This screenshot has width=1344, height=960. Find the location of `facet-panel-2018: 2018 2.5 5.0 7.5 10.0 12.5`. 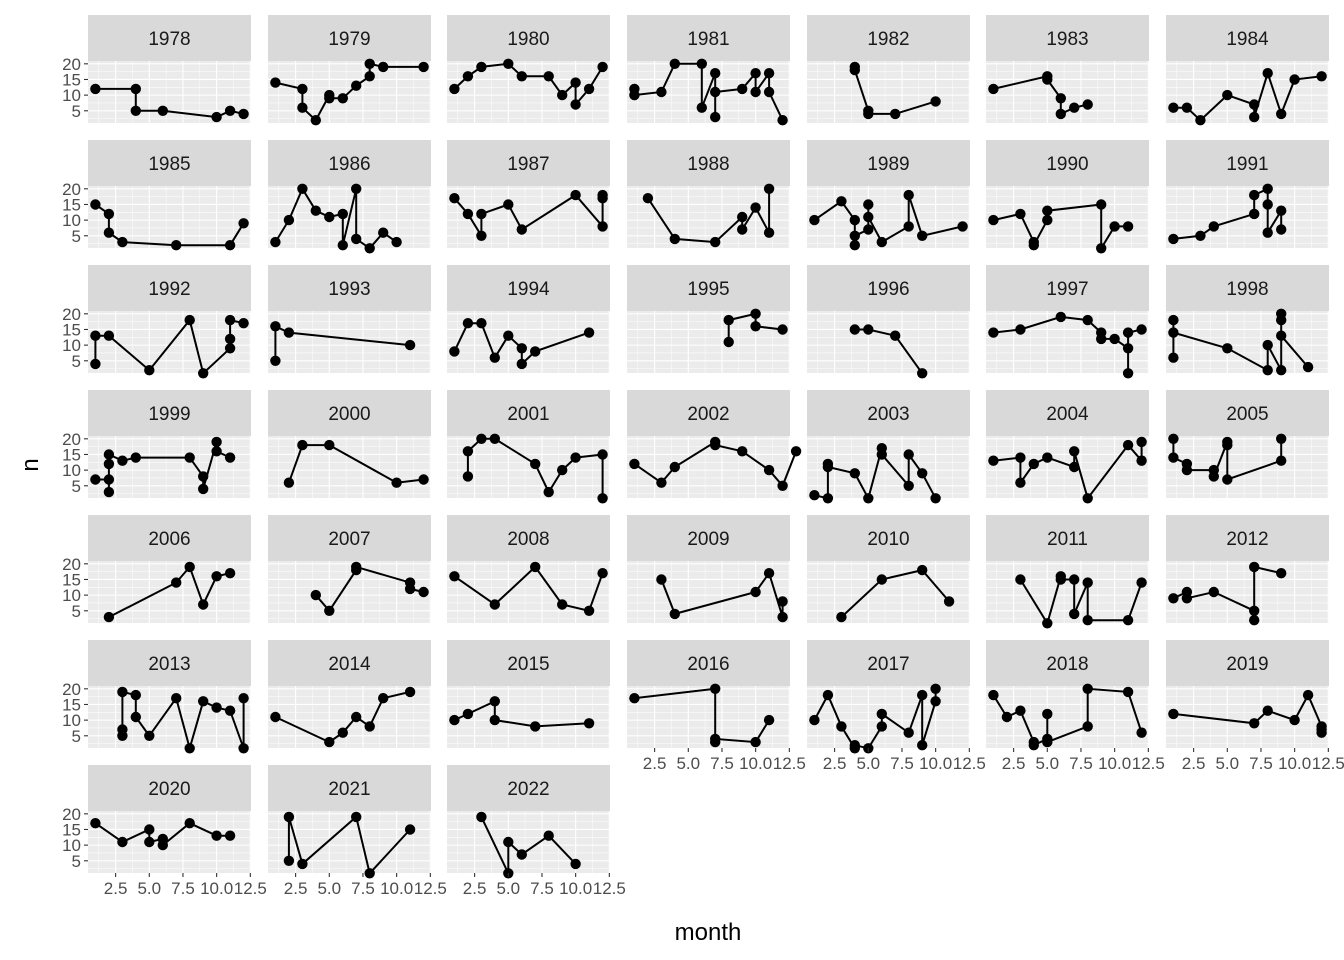

facet-panel-2018: 2018 2.5 5.0 7.5 10.0 12.5 is located at coordinates (1075, 706).